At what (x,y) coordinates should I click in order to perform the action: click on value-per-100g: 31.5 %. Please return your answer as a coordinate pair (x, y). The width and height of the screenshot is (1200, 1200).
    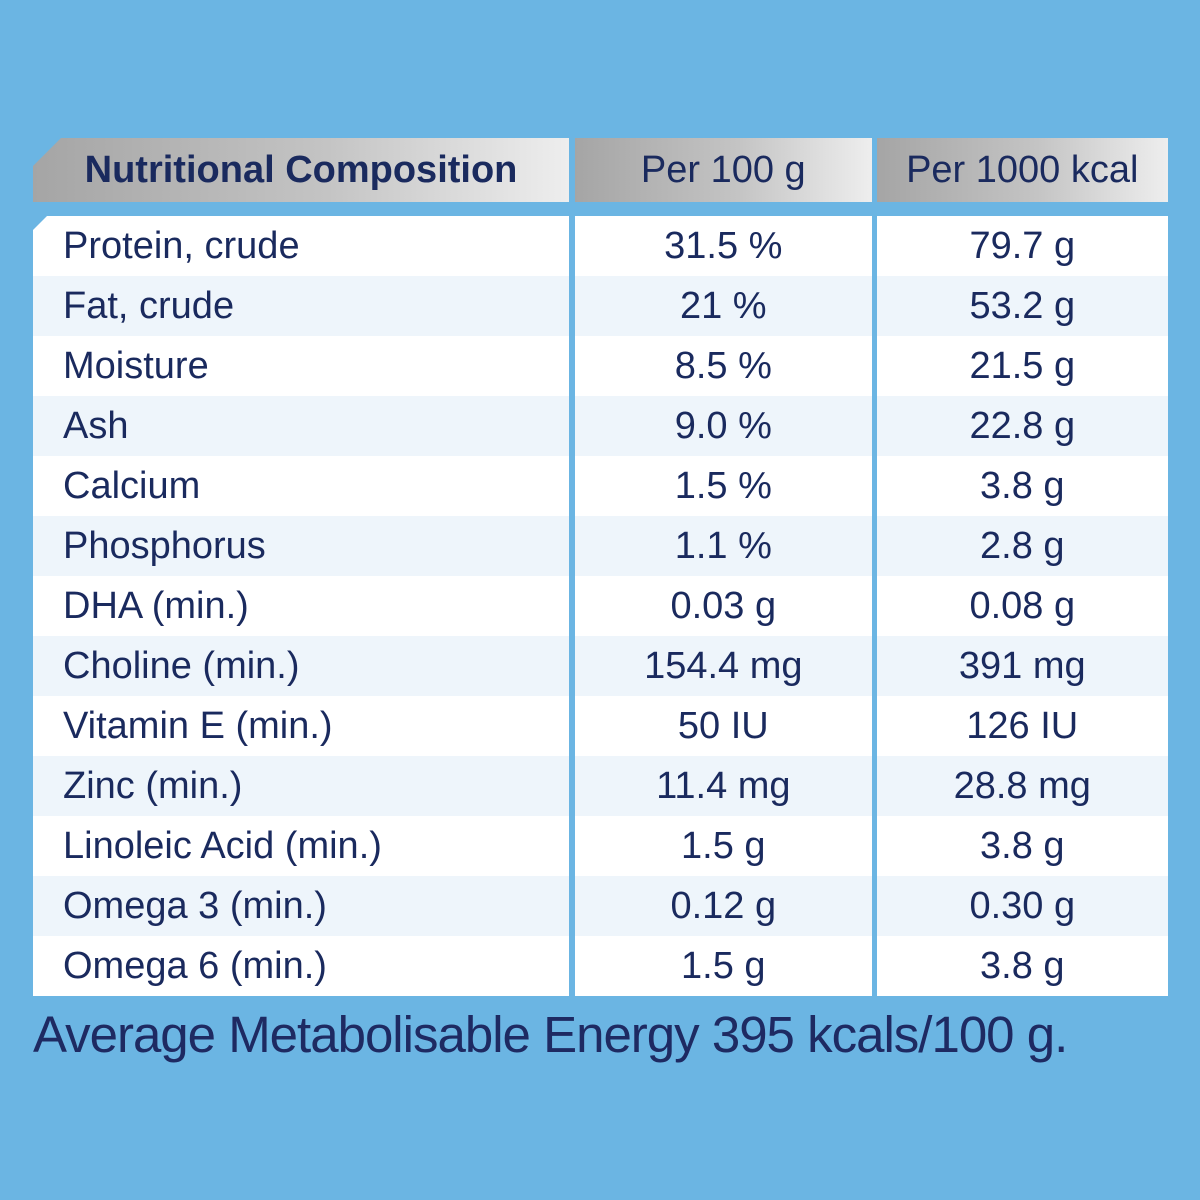
    Looking at the image, I should click on (723, 246).